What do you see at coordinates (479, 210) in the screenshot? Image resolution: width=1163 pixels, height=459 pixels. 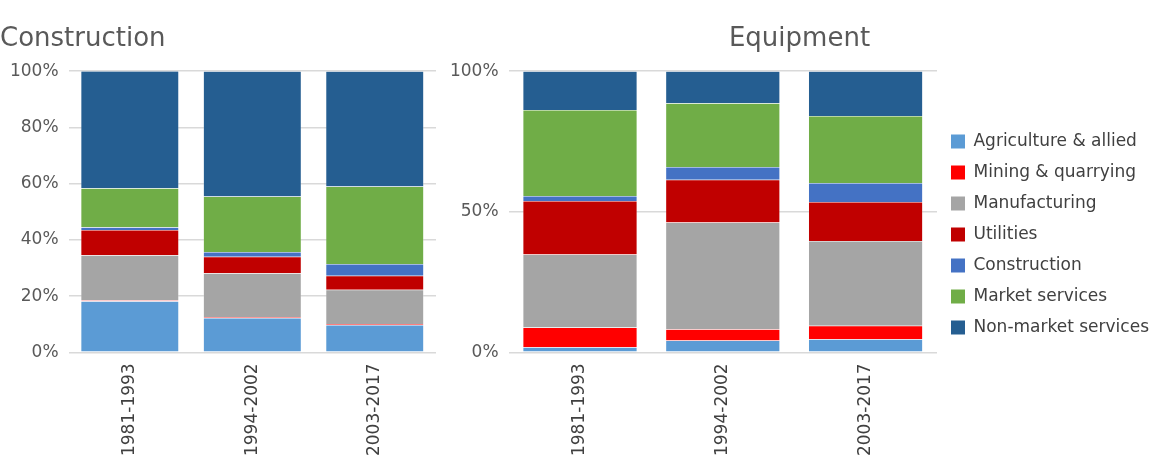 I see `y-tick-label: 50%` at bounding box center [479, 210].